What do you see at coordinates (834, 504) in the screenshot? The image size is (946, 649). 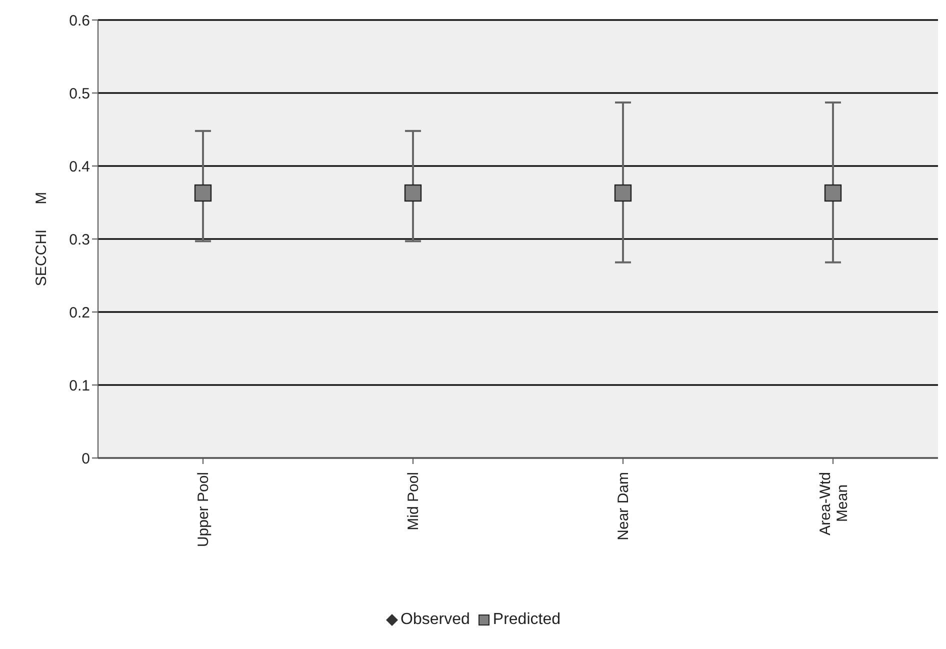 I see `x-tick-label: Area-Wtd Mean` at bounding box center [834, 504].